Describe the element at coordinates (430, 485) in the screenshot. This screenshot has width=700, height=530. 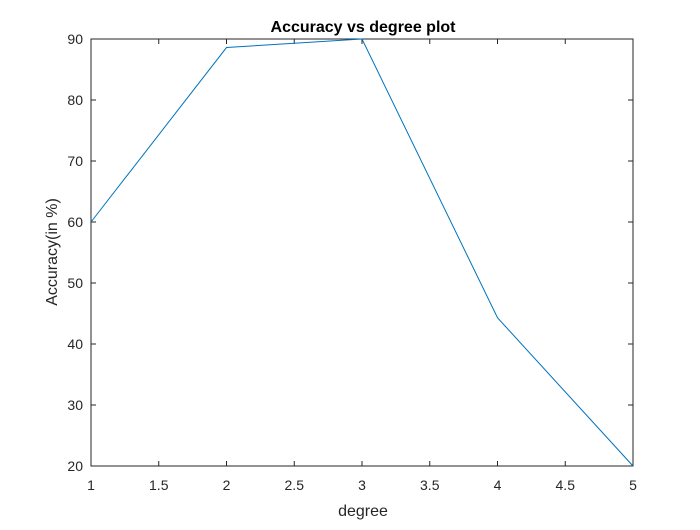
I see `x-tick-label: 3.5` at that location.